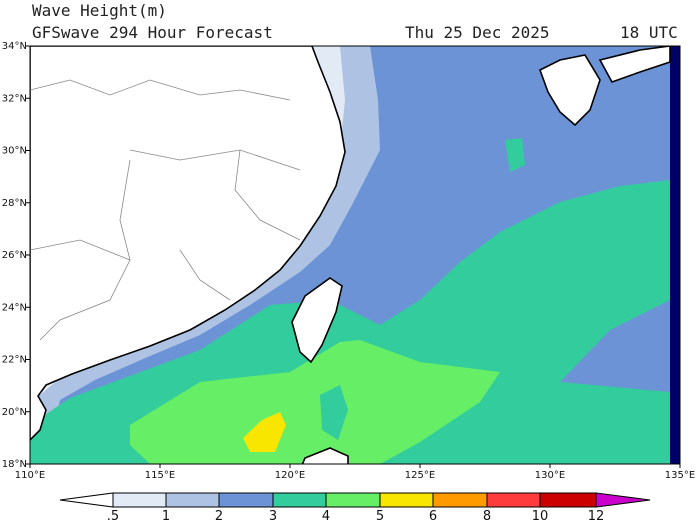 This screenshot has width=700, height=525. Describe the element at coordinates (680, 475) in the screenshot. I see `lon-label: 135°E` at that location.